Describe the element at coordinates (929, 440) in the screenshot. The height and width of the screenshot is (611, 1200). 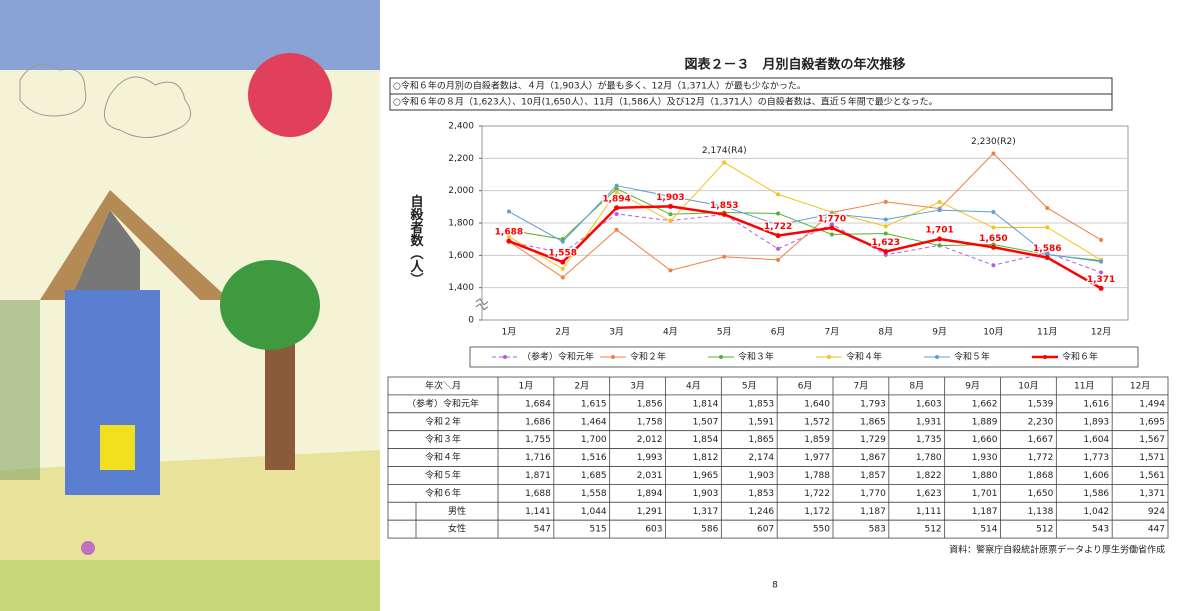
I see `table-cell: 1,735` at that location.